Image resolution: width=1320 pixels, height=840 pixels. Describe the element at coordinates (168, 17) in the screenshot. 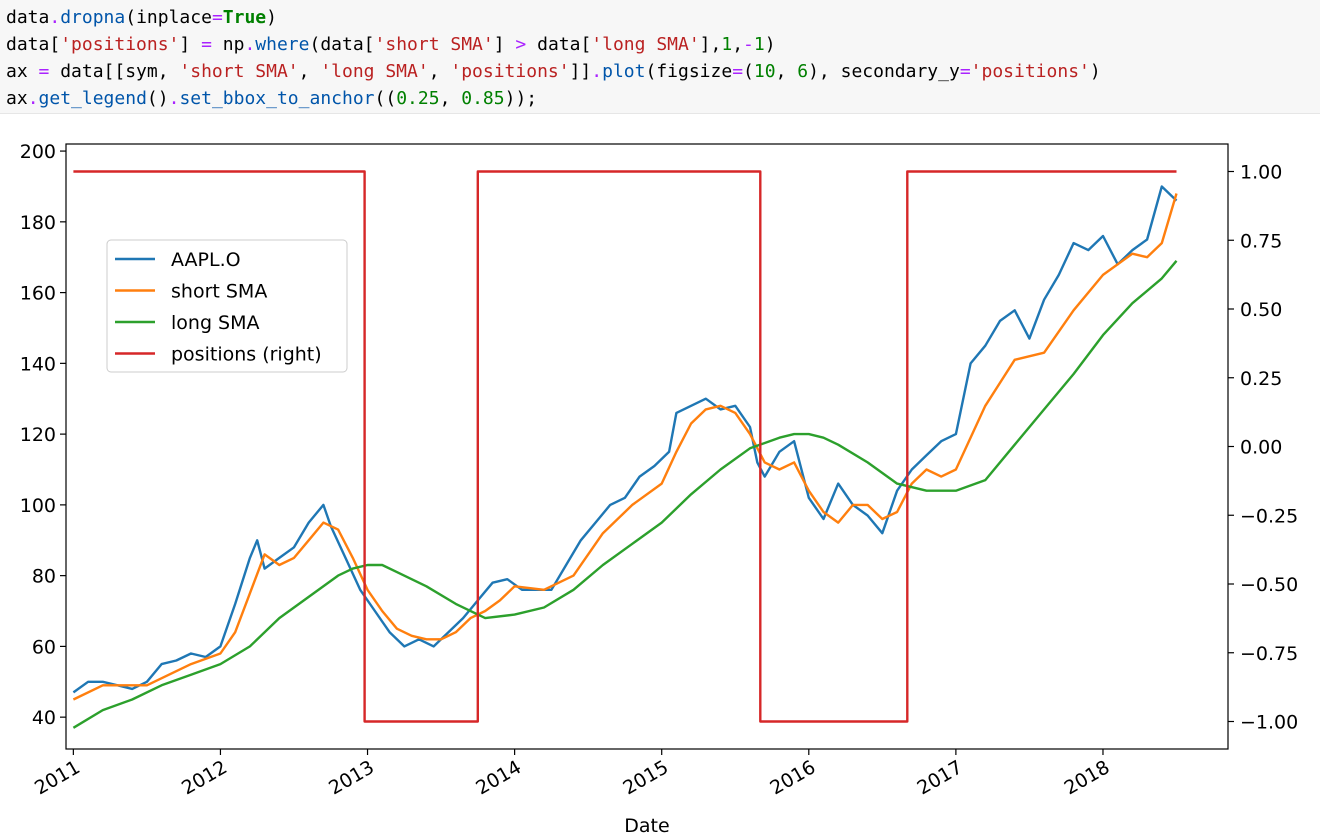

I see `code-token: (inplace` at that location.